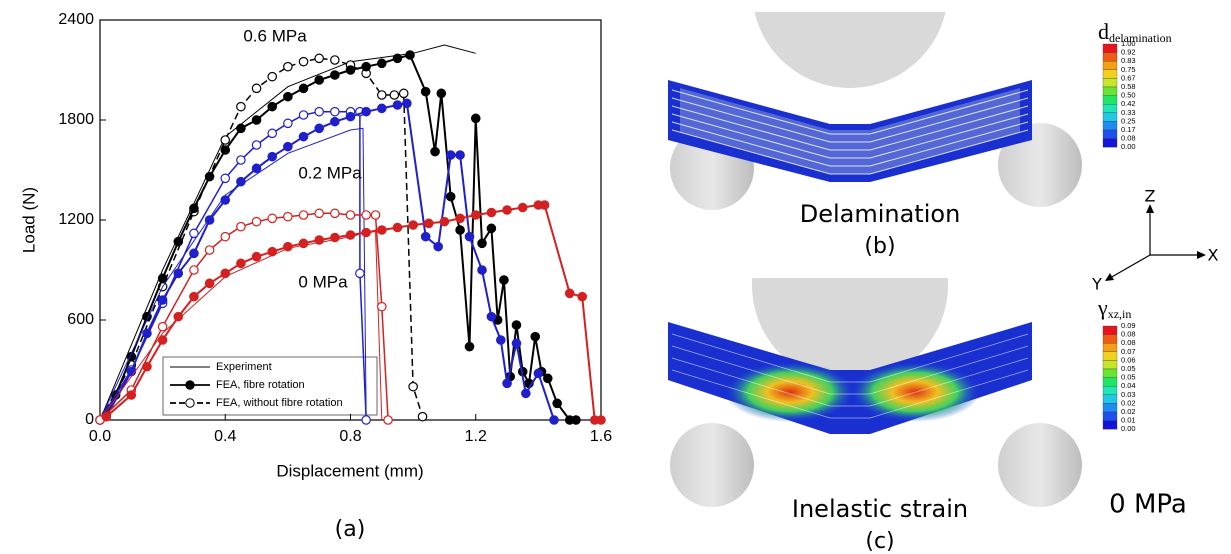  I want to click on colorbar-label: 0.00, so click(1128, 428).